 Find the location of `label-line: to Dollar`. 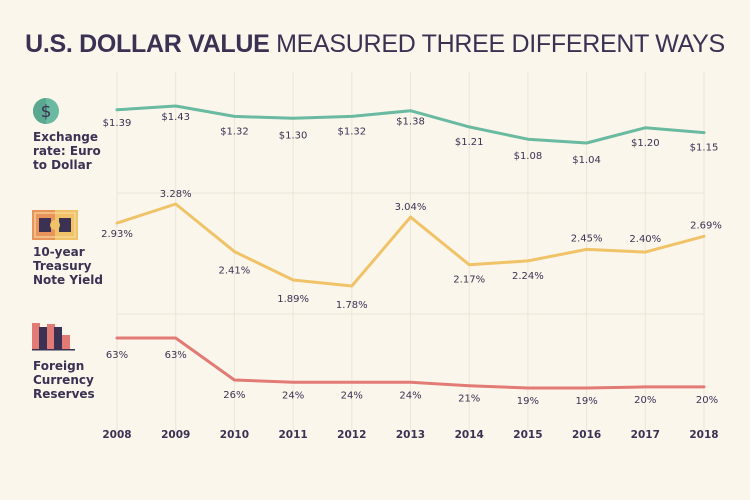

label-line: to Dollar is located at coordinates (62, 165).